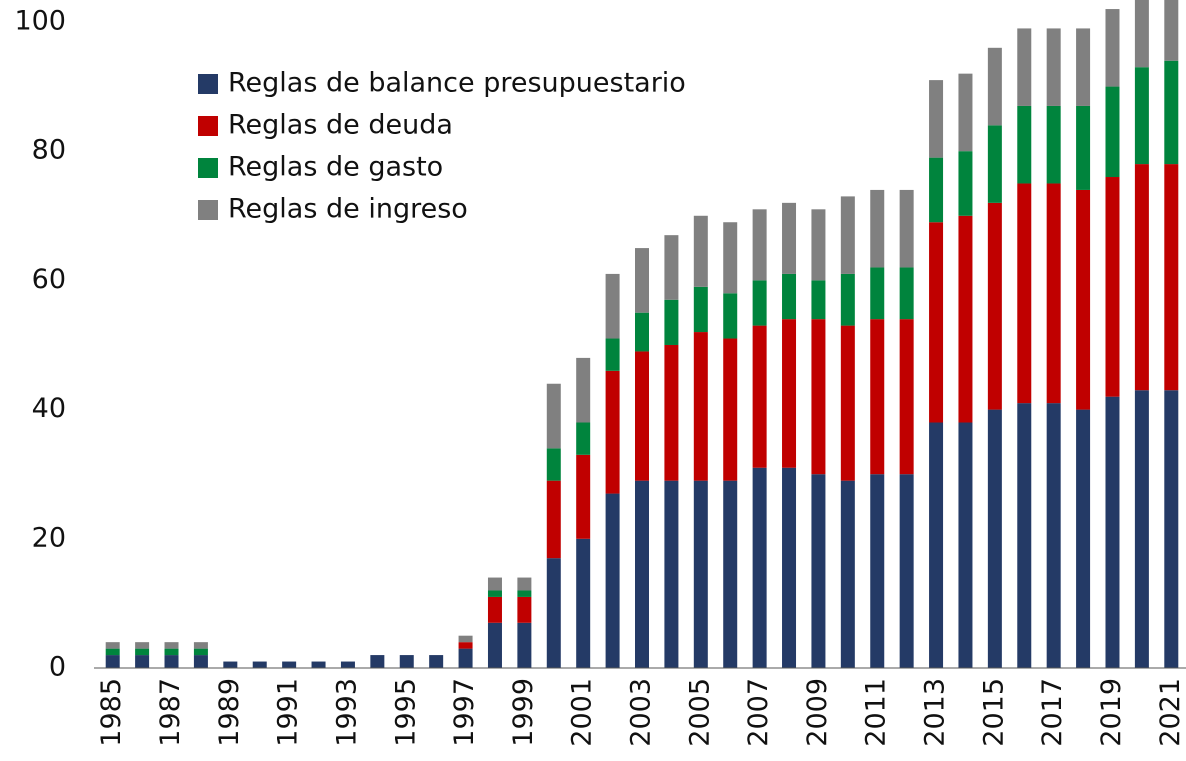 The height and width of the screenshot is (761, 1186). I want to click on x-tick-label: 1993, so click(346, 712).